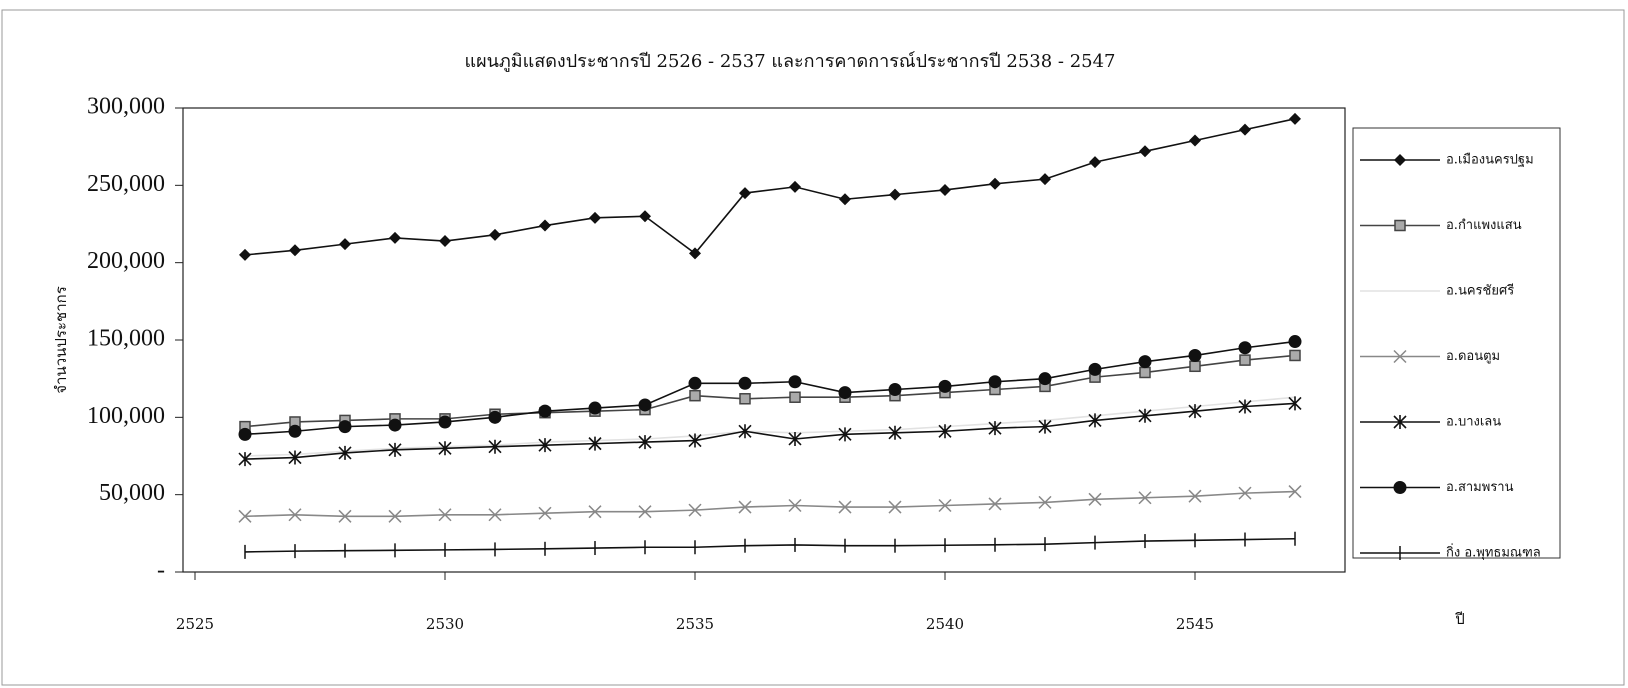  I want to click on x-tick-label: 2540, so click(945, 624).